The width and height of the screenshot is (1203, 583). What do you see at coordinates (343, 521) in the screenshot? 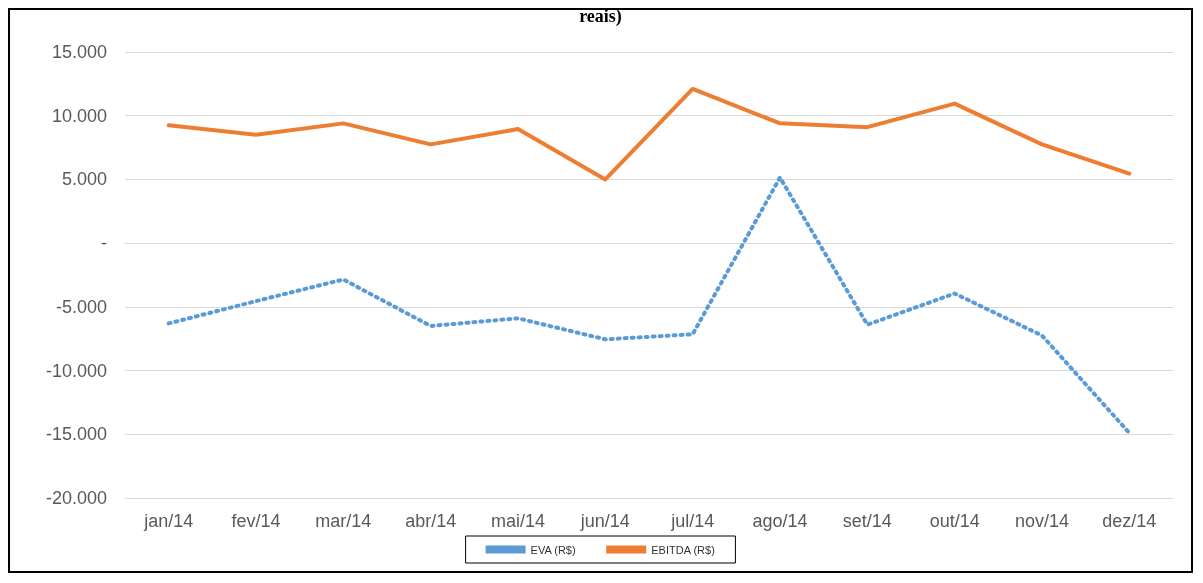
I see `x-tick-label: mar/14` at bounding box center [343, 521].